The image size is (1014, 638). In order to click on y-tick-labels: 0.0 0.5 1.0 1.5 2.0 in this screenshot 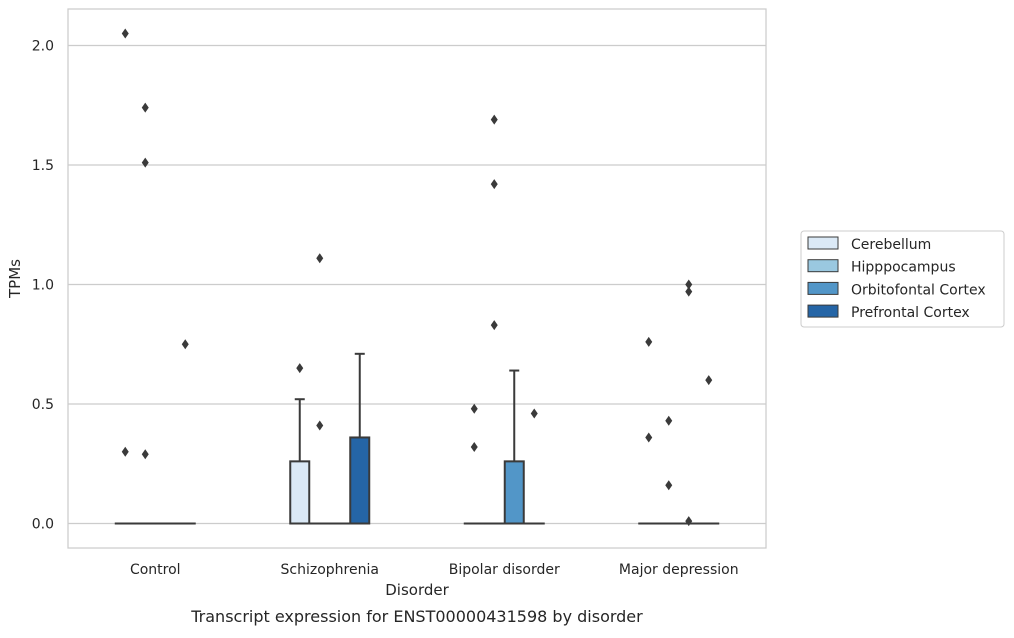, I will do `click(43, 286)`.